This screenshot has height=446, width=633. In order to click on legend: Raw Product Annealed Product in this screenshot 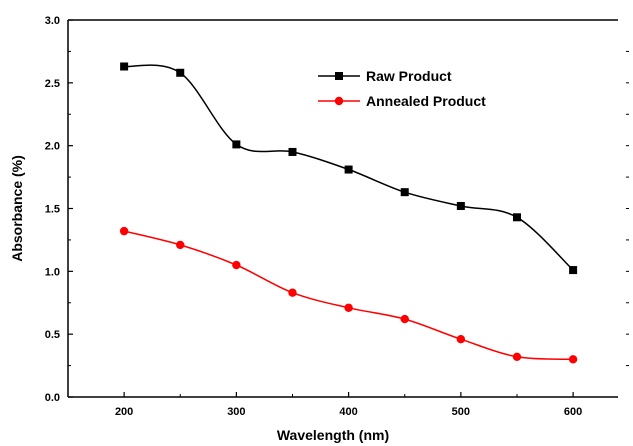, I will do `click(402, 88)`.